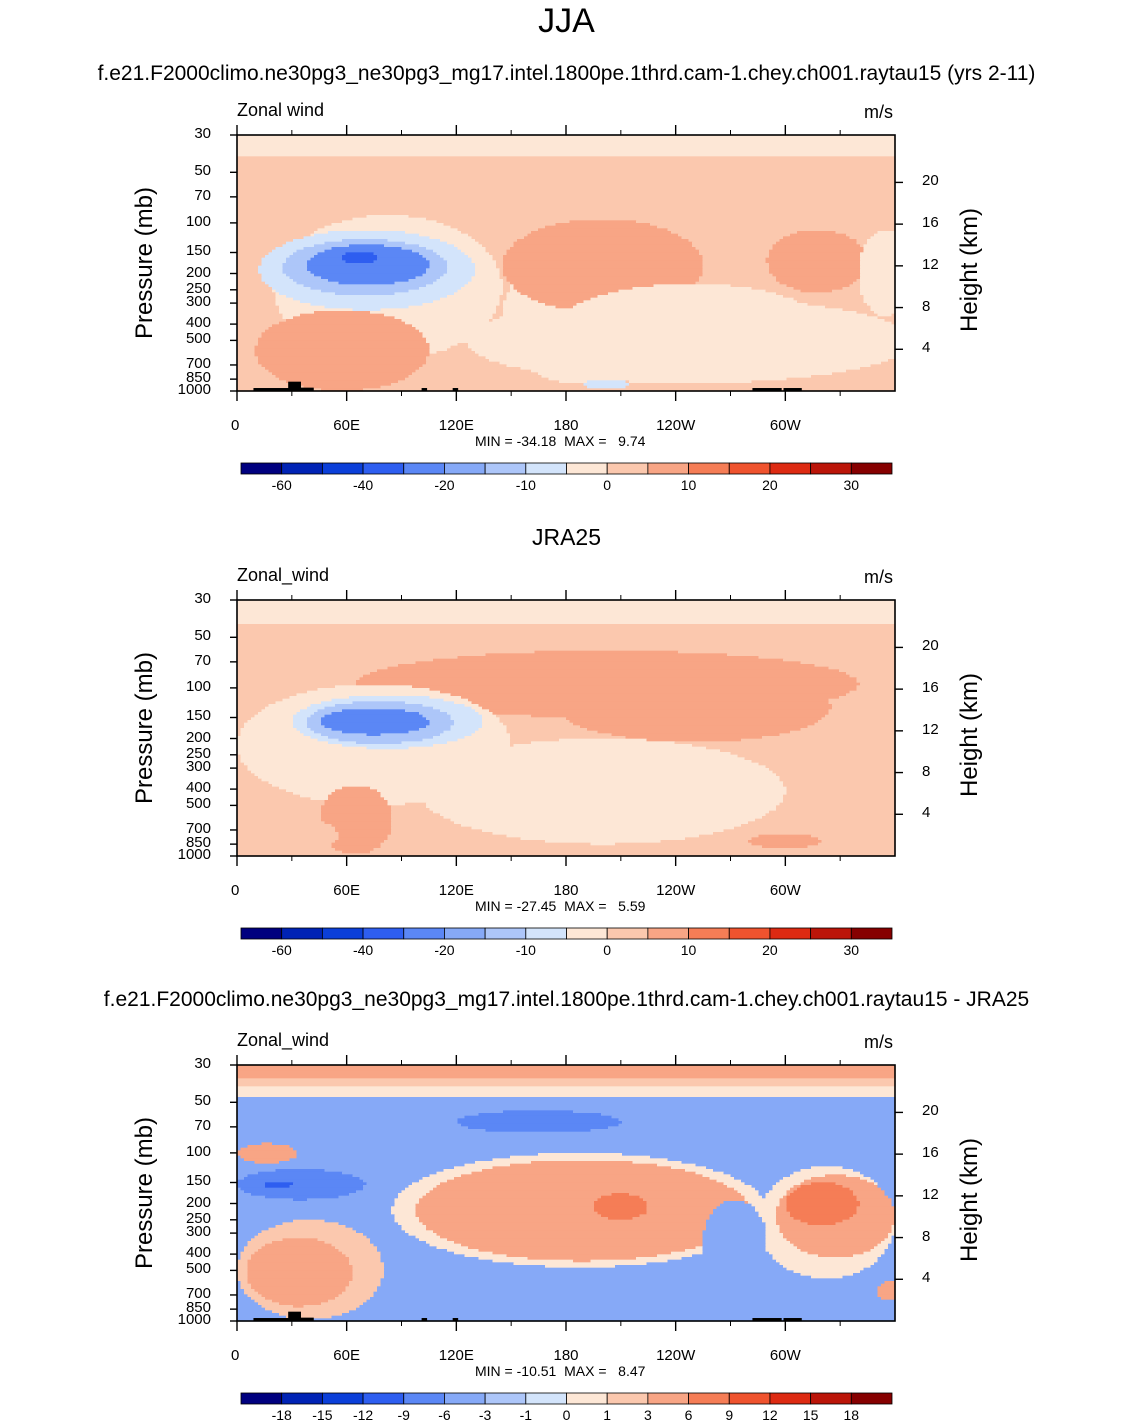  I want to click on y-axis-label: Pressure (mb), so click(144, 728).